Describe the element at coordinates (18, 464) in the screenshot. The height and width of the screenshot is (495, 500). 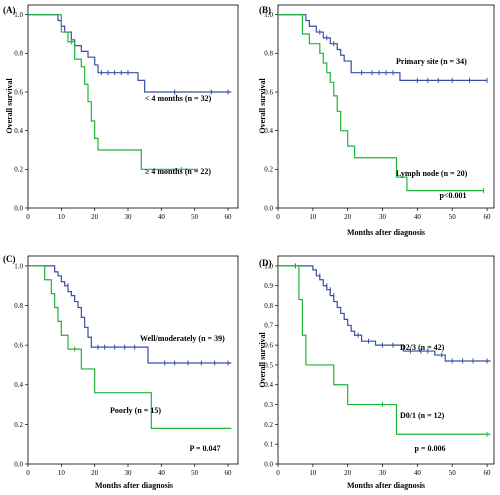
I see `panel-c-y-tick-label: 0.0` at that location.